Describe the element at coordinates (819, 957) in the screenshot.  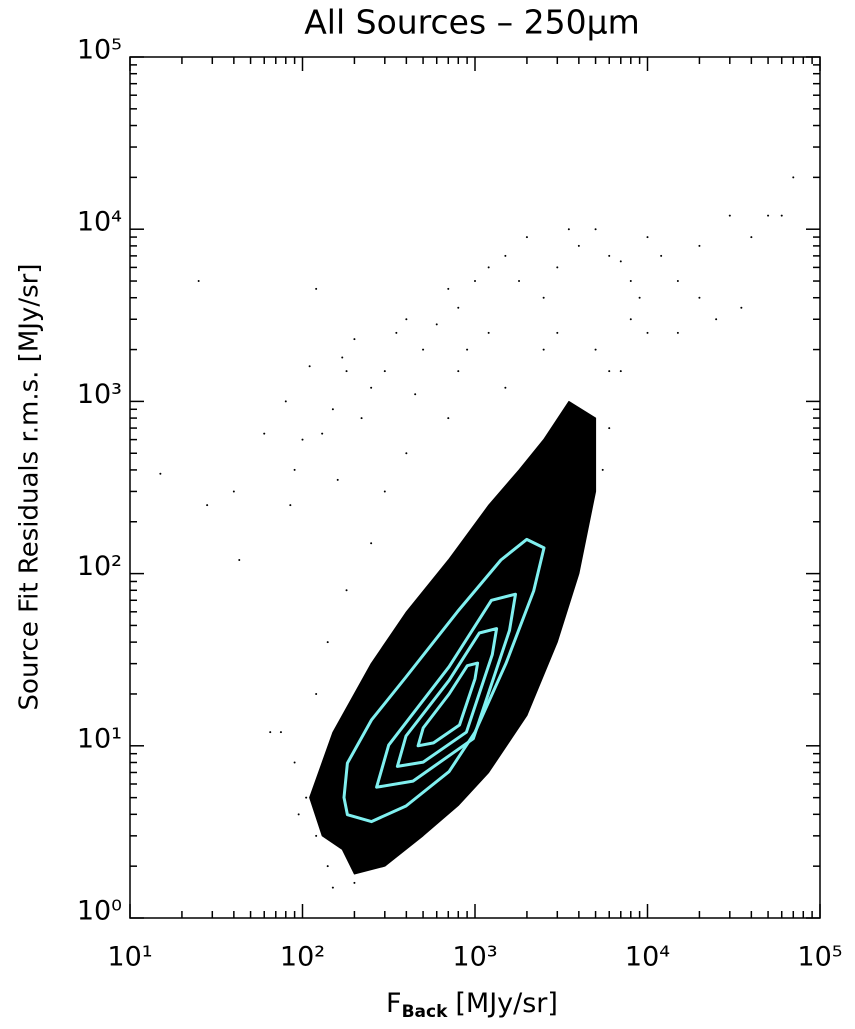
I see `x-tick-label: 10⁵` at that location.